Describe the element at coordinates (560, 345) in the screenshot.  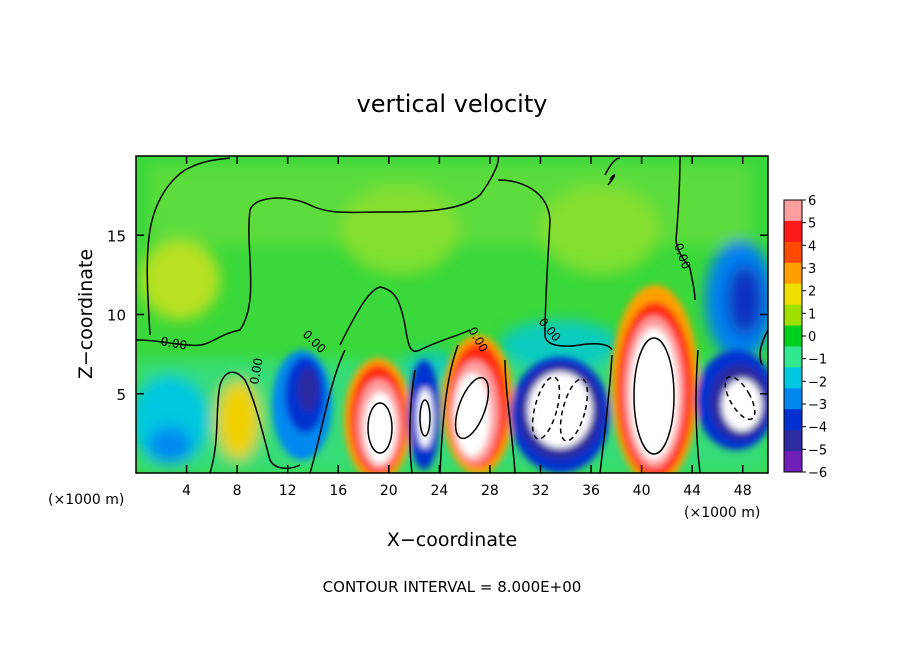
I see `mid-cyan-region` at that location.